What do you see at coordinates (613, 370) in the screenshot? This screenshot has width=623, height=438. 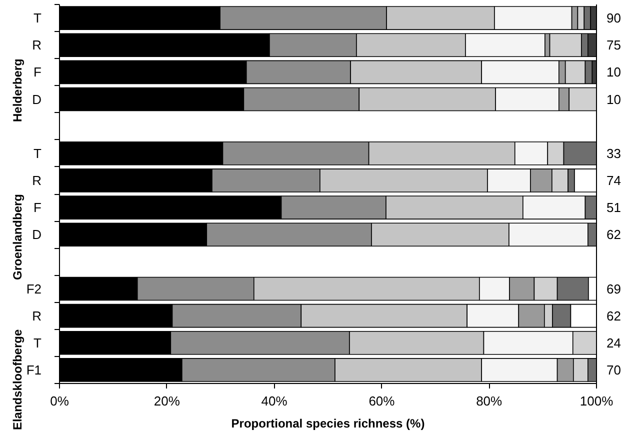 I see `text: 70` at bounding box center [613, 370].